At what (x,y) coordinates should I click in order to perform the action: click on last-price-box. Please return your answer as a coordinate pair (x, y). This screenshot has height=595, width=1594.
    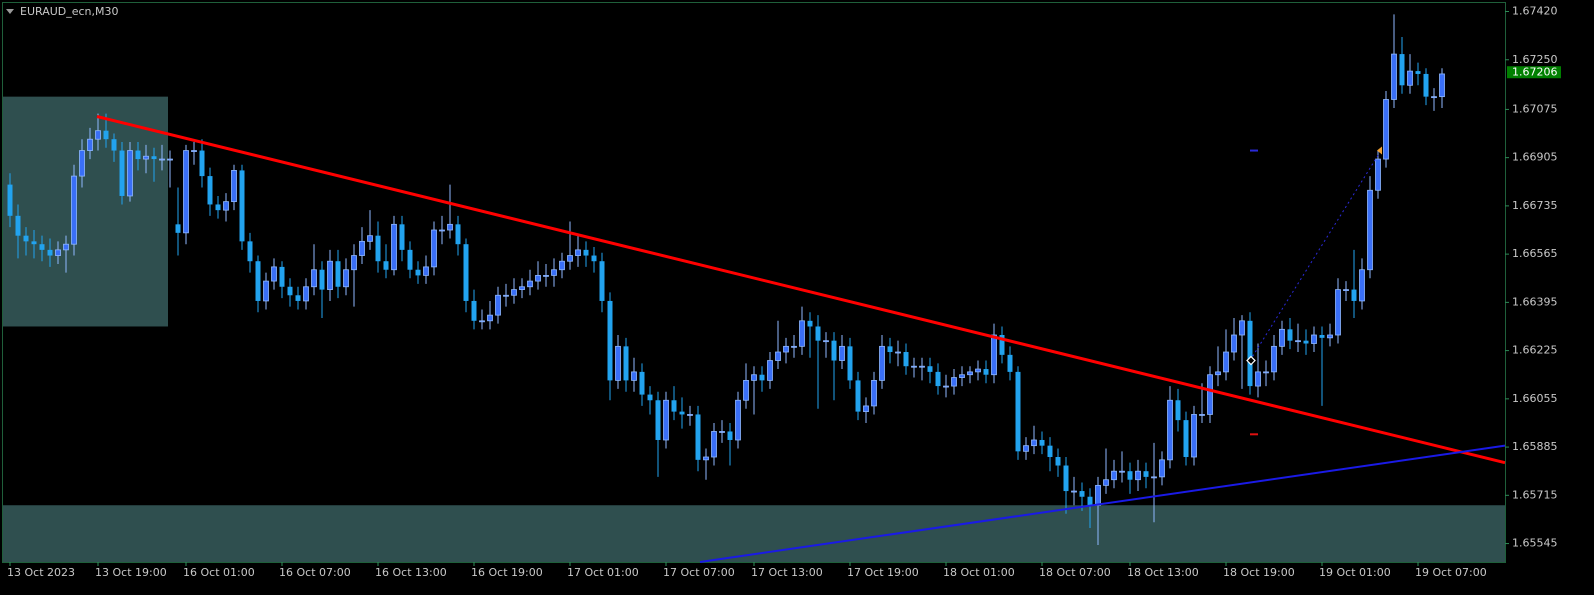
    Looking at the image, I should click on (1534, 72).